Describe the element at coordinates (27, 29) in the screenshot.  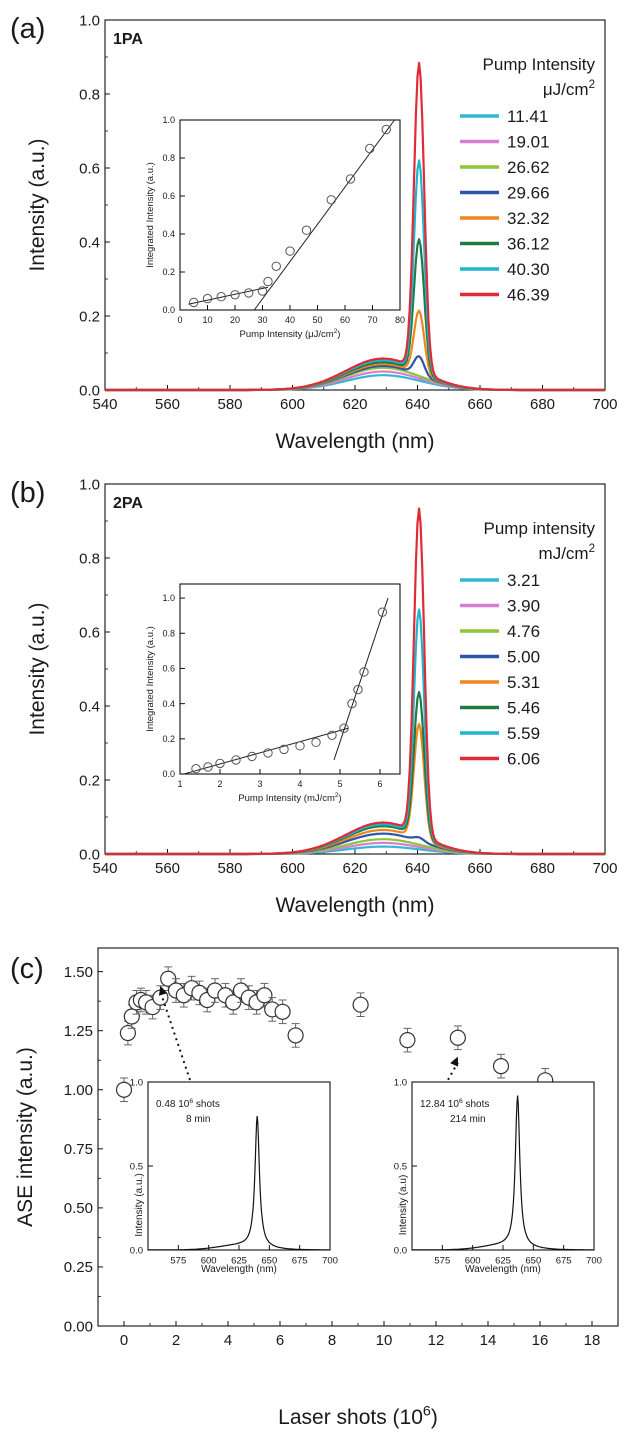
I see `panel-label: (a)` at that location.